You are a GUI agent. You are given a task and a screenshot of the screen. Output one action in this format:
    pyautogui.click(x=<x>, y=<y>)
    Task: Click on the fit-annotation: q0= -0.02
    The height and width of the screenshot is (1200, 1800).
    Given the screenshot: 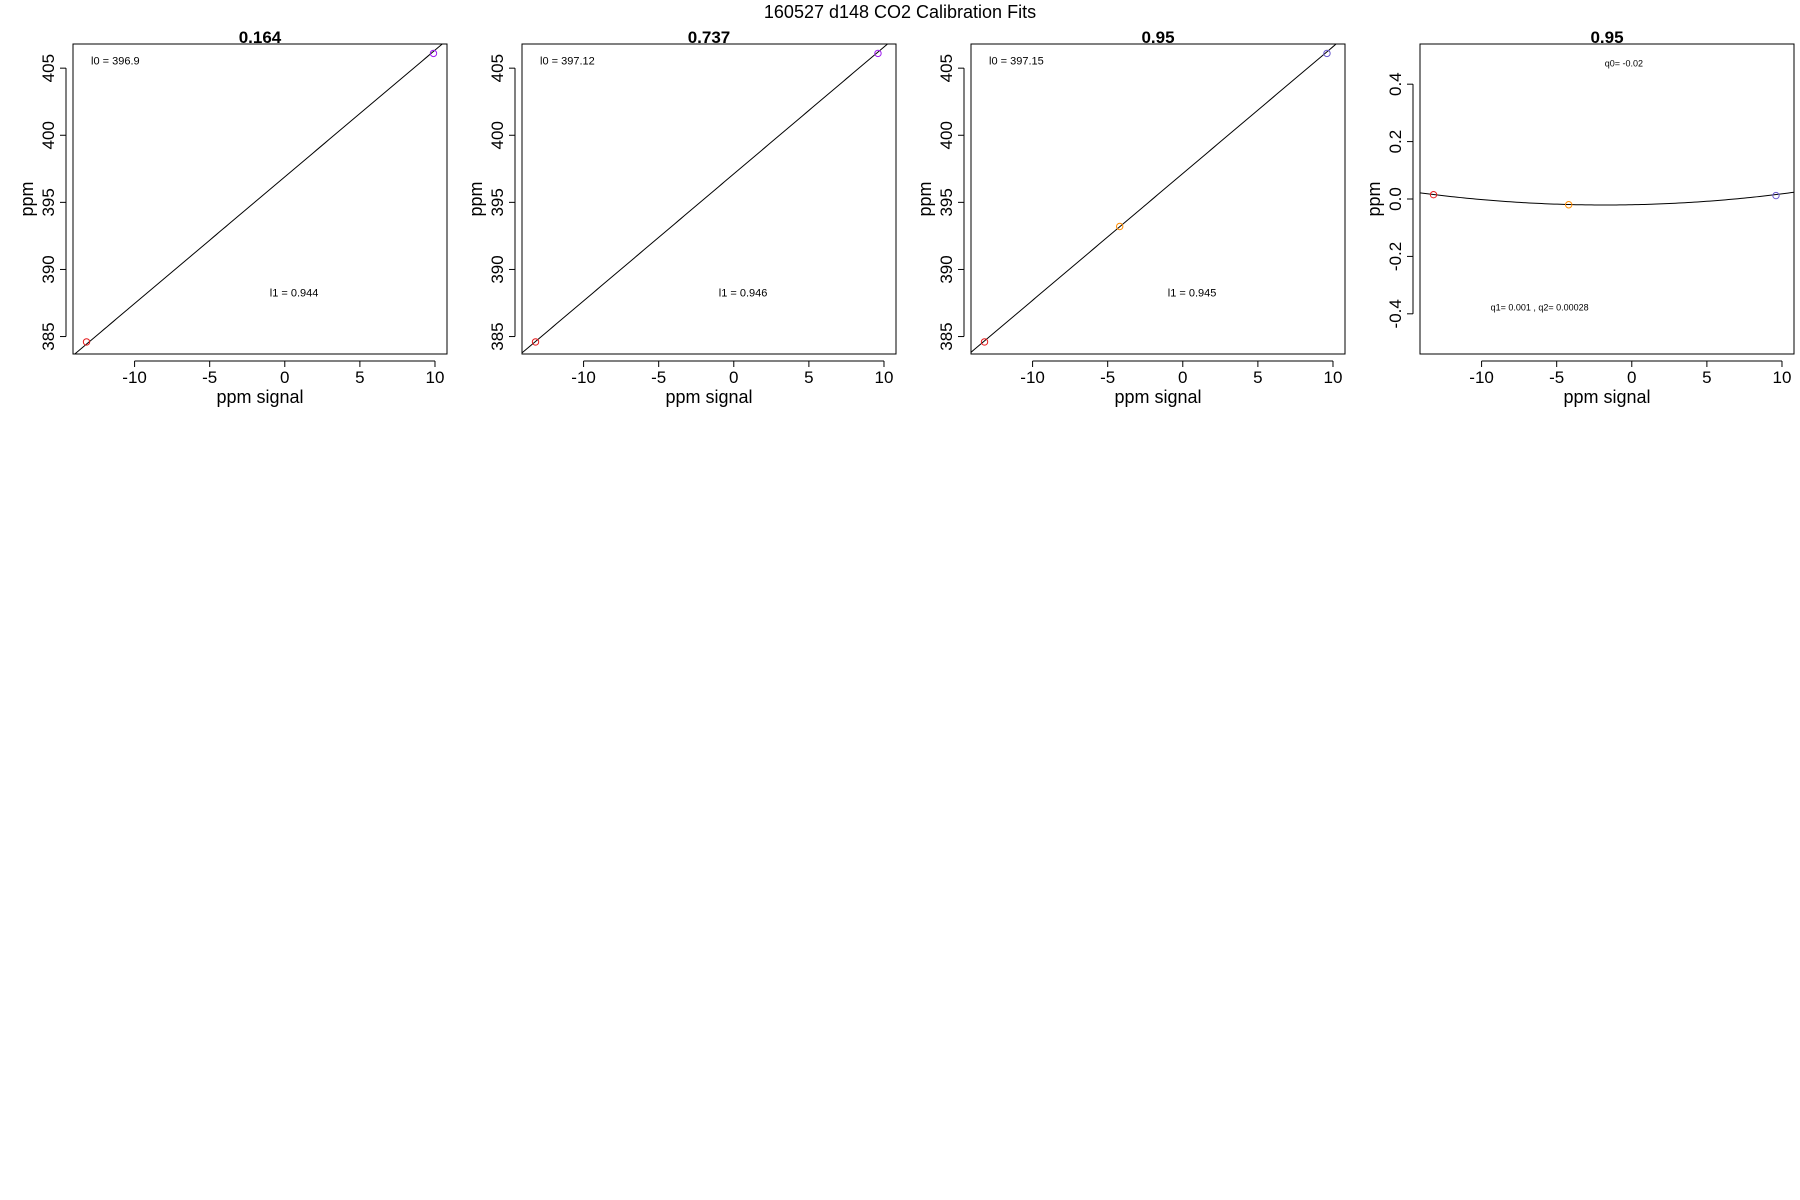 What is the action you would take?
    pyautogui.click(x=1624, y=63)
    